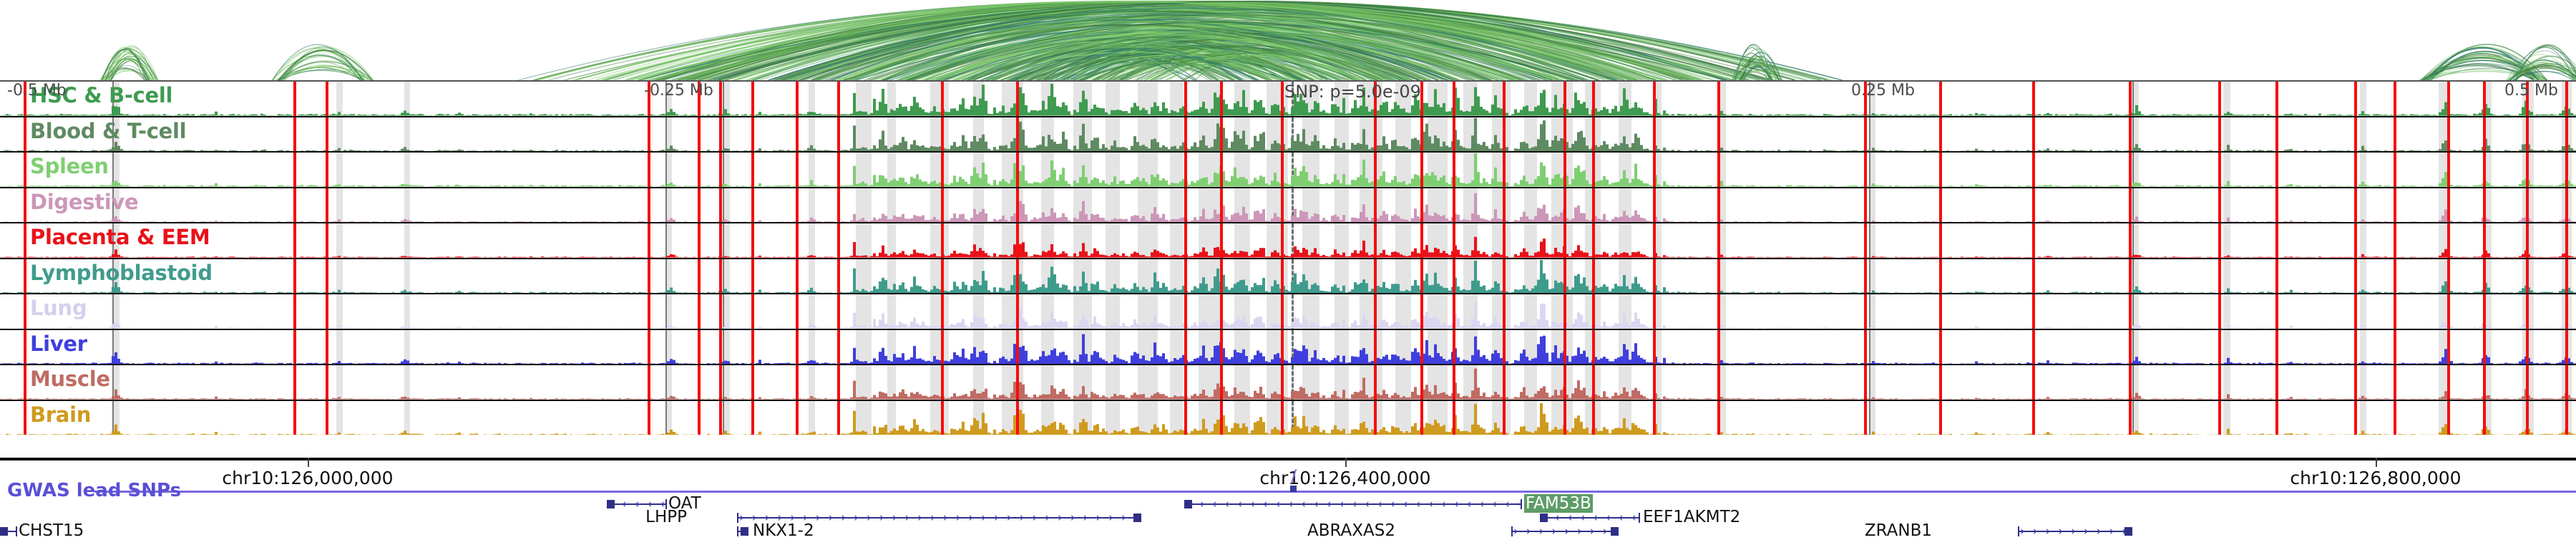 The height and width of the screenshot is (540, 2576). I want to click on signal-track-lung: Lung, so click(1288, 312).